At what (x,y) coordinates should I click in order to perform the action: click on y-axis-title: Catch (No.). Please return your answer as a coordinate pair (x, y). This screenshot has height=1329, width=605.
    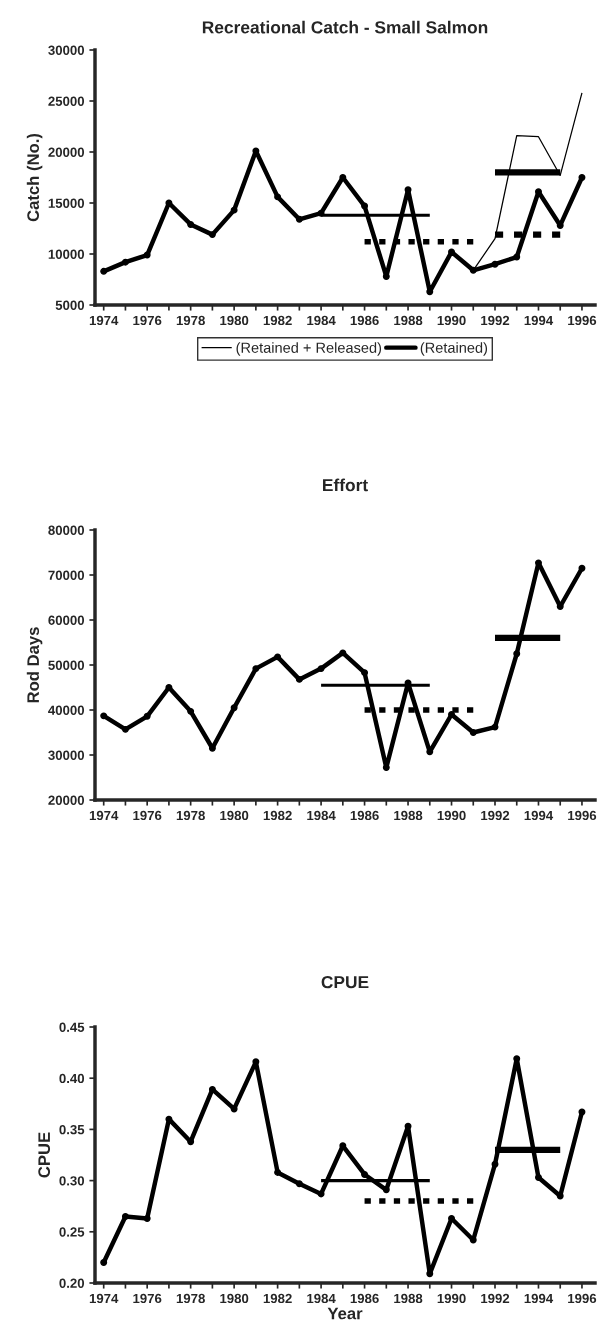
    Looking at the image, I should click on (34, 177).